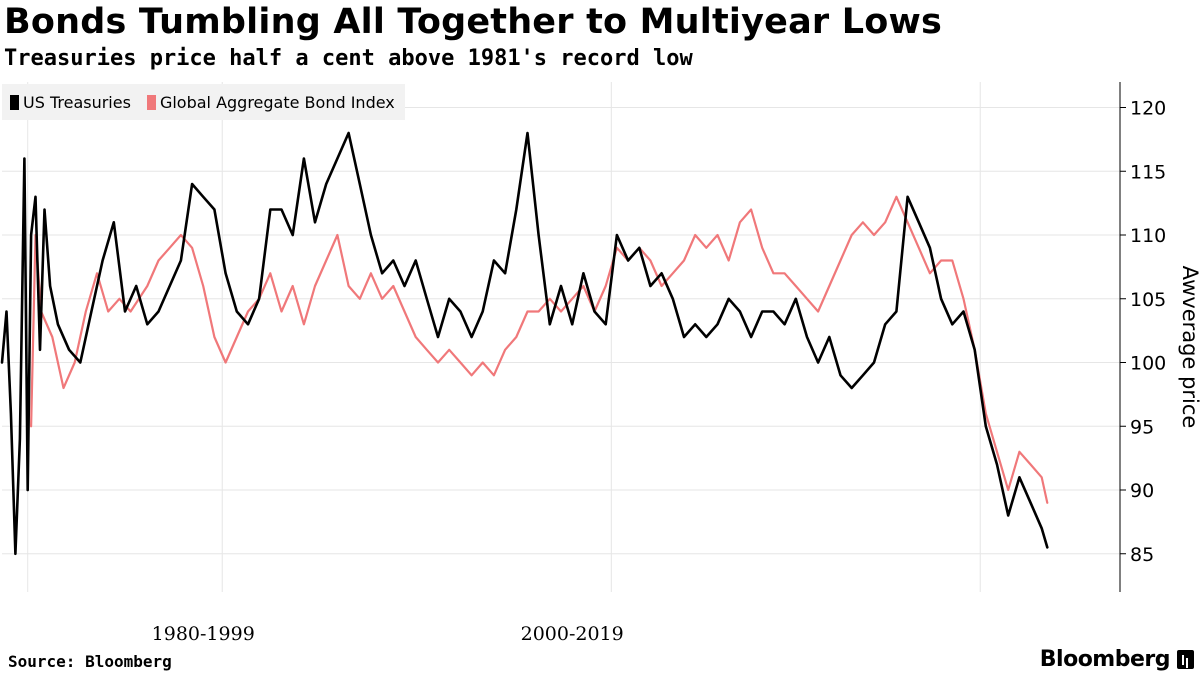 Image resolution: width=1200 pixels, height=675 pixels. I want to click on y-axis: 85 90 95 100 105 110 115 120 Awverage price, so click(1159, 337).